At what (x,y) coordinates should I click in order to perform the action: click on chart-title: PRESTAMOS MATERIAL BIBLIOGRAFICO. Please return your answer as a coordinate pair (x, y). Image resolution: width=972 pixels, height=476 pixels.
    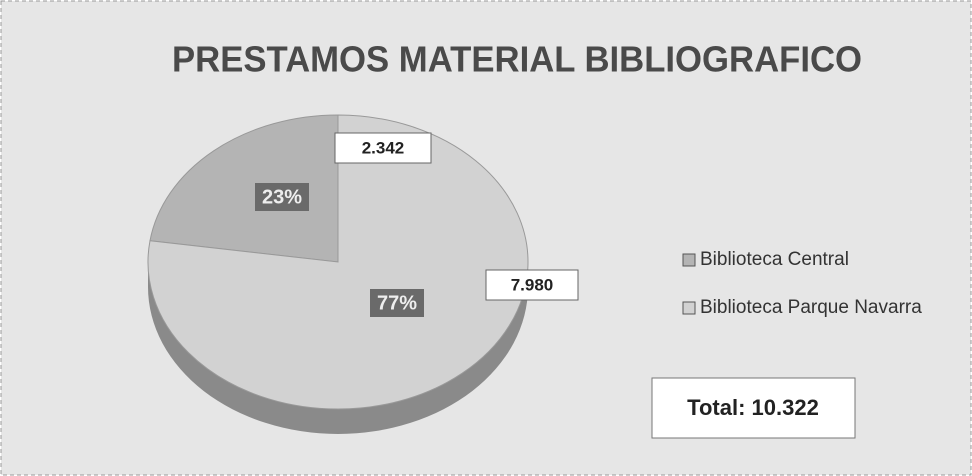
    Looking at the image, I should click on (517, 59).